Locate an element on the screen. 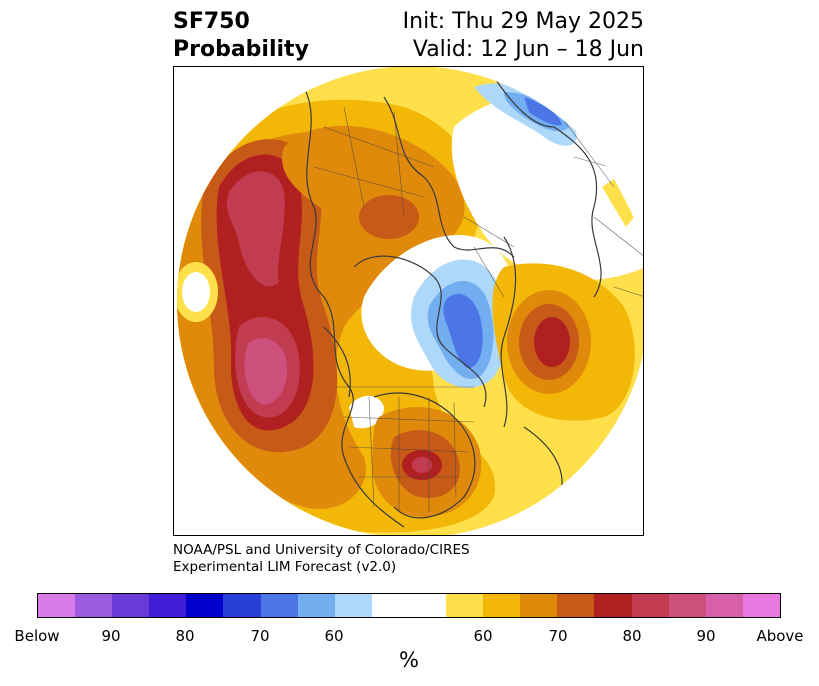  valid-date: Valid: 12 Jun – 18 Jun is located at coordinates (528, 49).